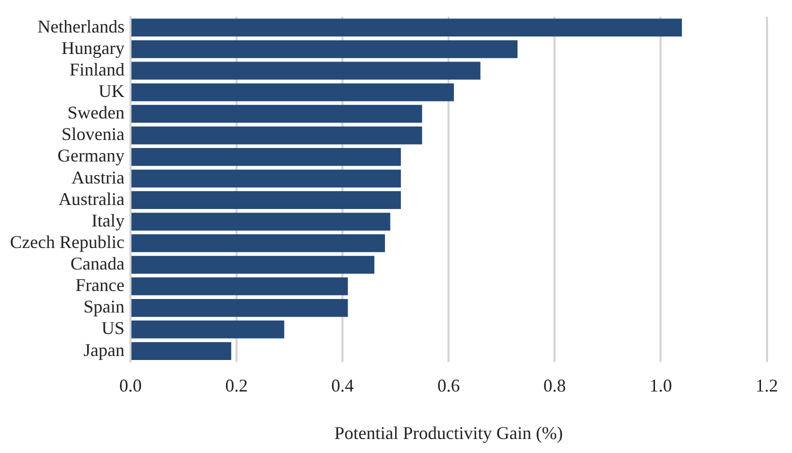 This screenshot has height=453, width=792. What do you see at coordinates (112, 328) in the screenshot?
I see `y-tick-label: US` at bounding box center [112, 328].